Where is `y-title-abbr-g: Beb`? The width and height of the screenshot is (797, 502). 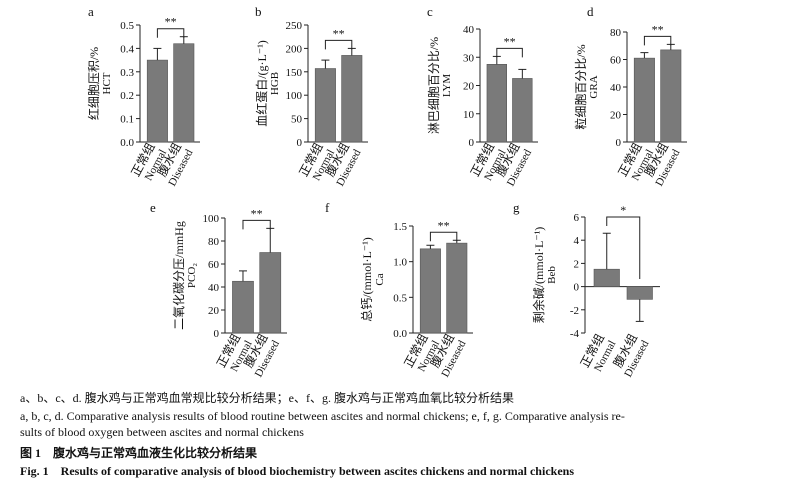 y-title-abbr-g: Beb is located at coordinates (552, 275).